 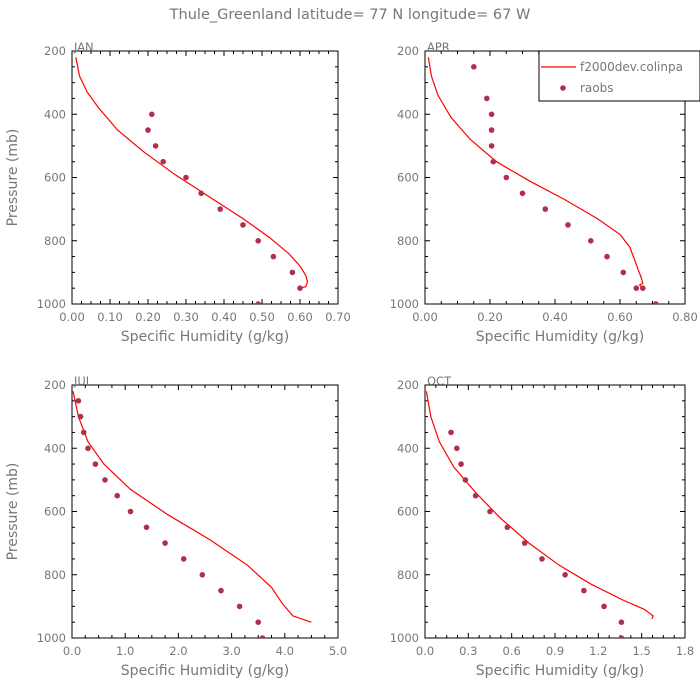 I want to click on legend-marker-label: raobs, so click(x=597, y=88).